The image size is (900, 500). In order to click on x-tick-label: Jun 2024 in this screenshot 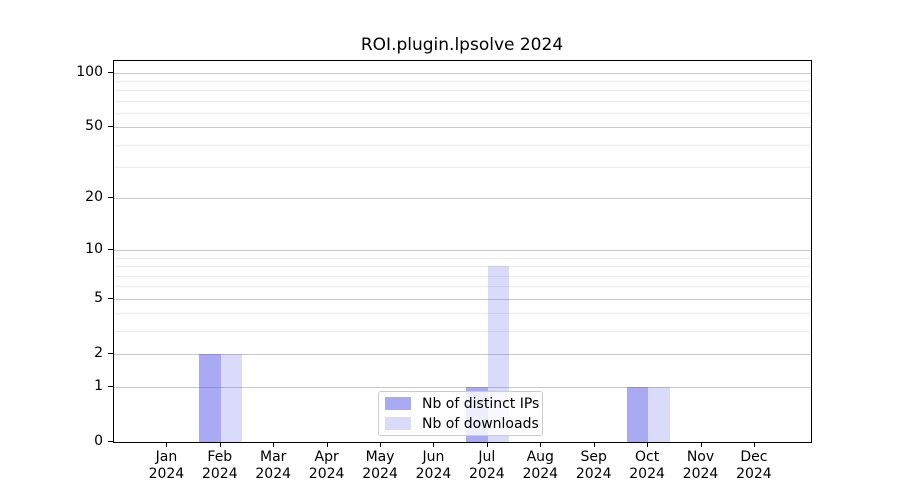, I will do `click(433, 465)`.